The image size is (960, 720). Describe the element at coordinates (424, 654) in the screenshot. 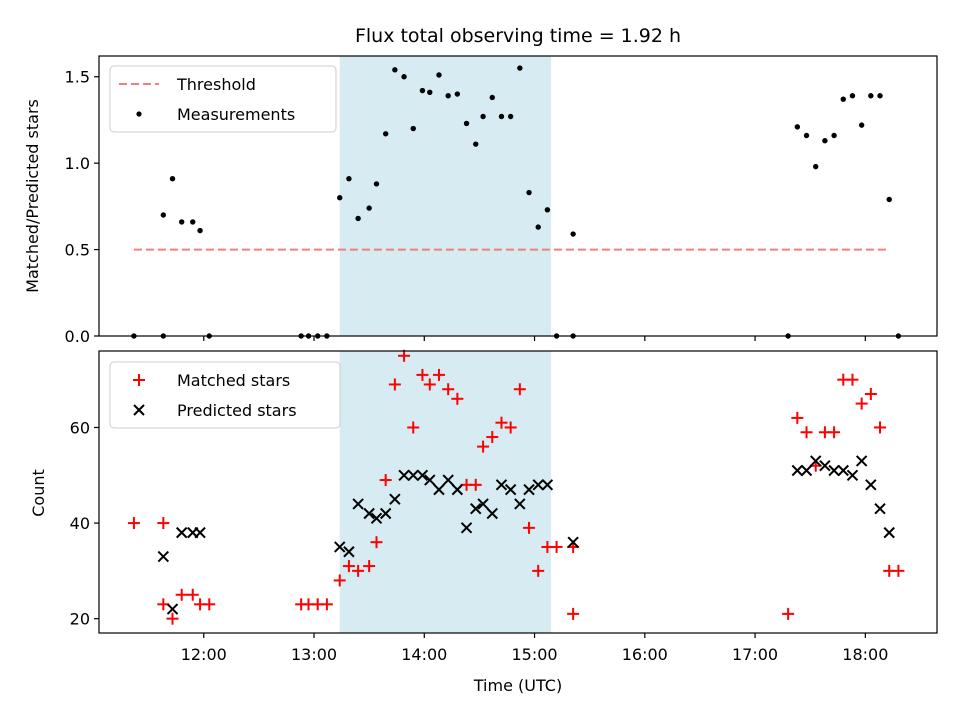

I see `x-tick-label: 14:00` at that location.